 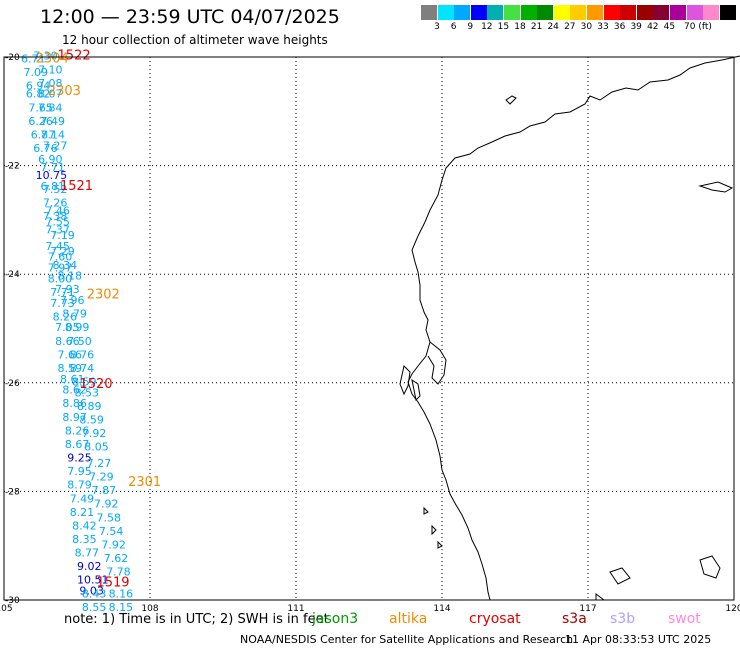 I want to click on wave-height-value: 7.45, so click(x=57, y=246).